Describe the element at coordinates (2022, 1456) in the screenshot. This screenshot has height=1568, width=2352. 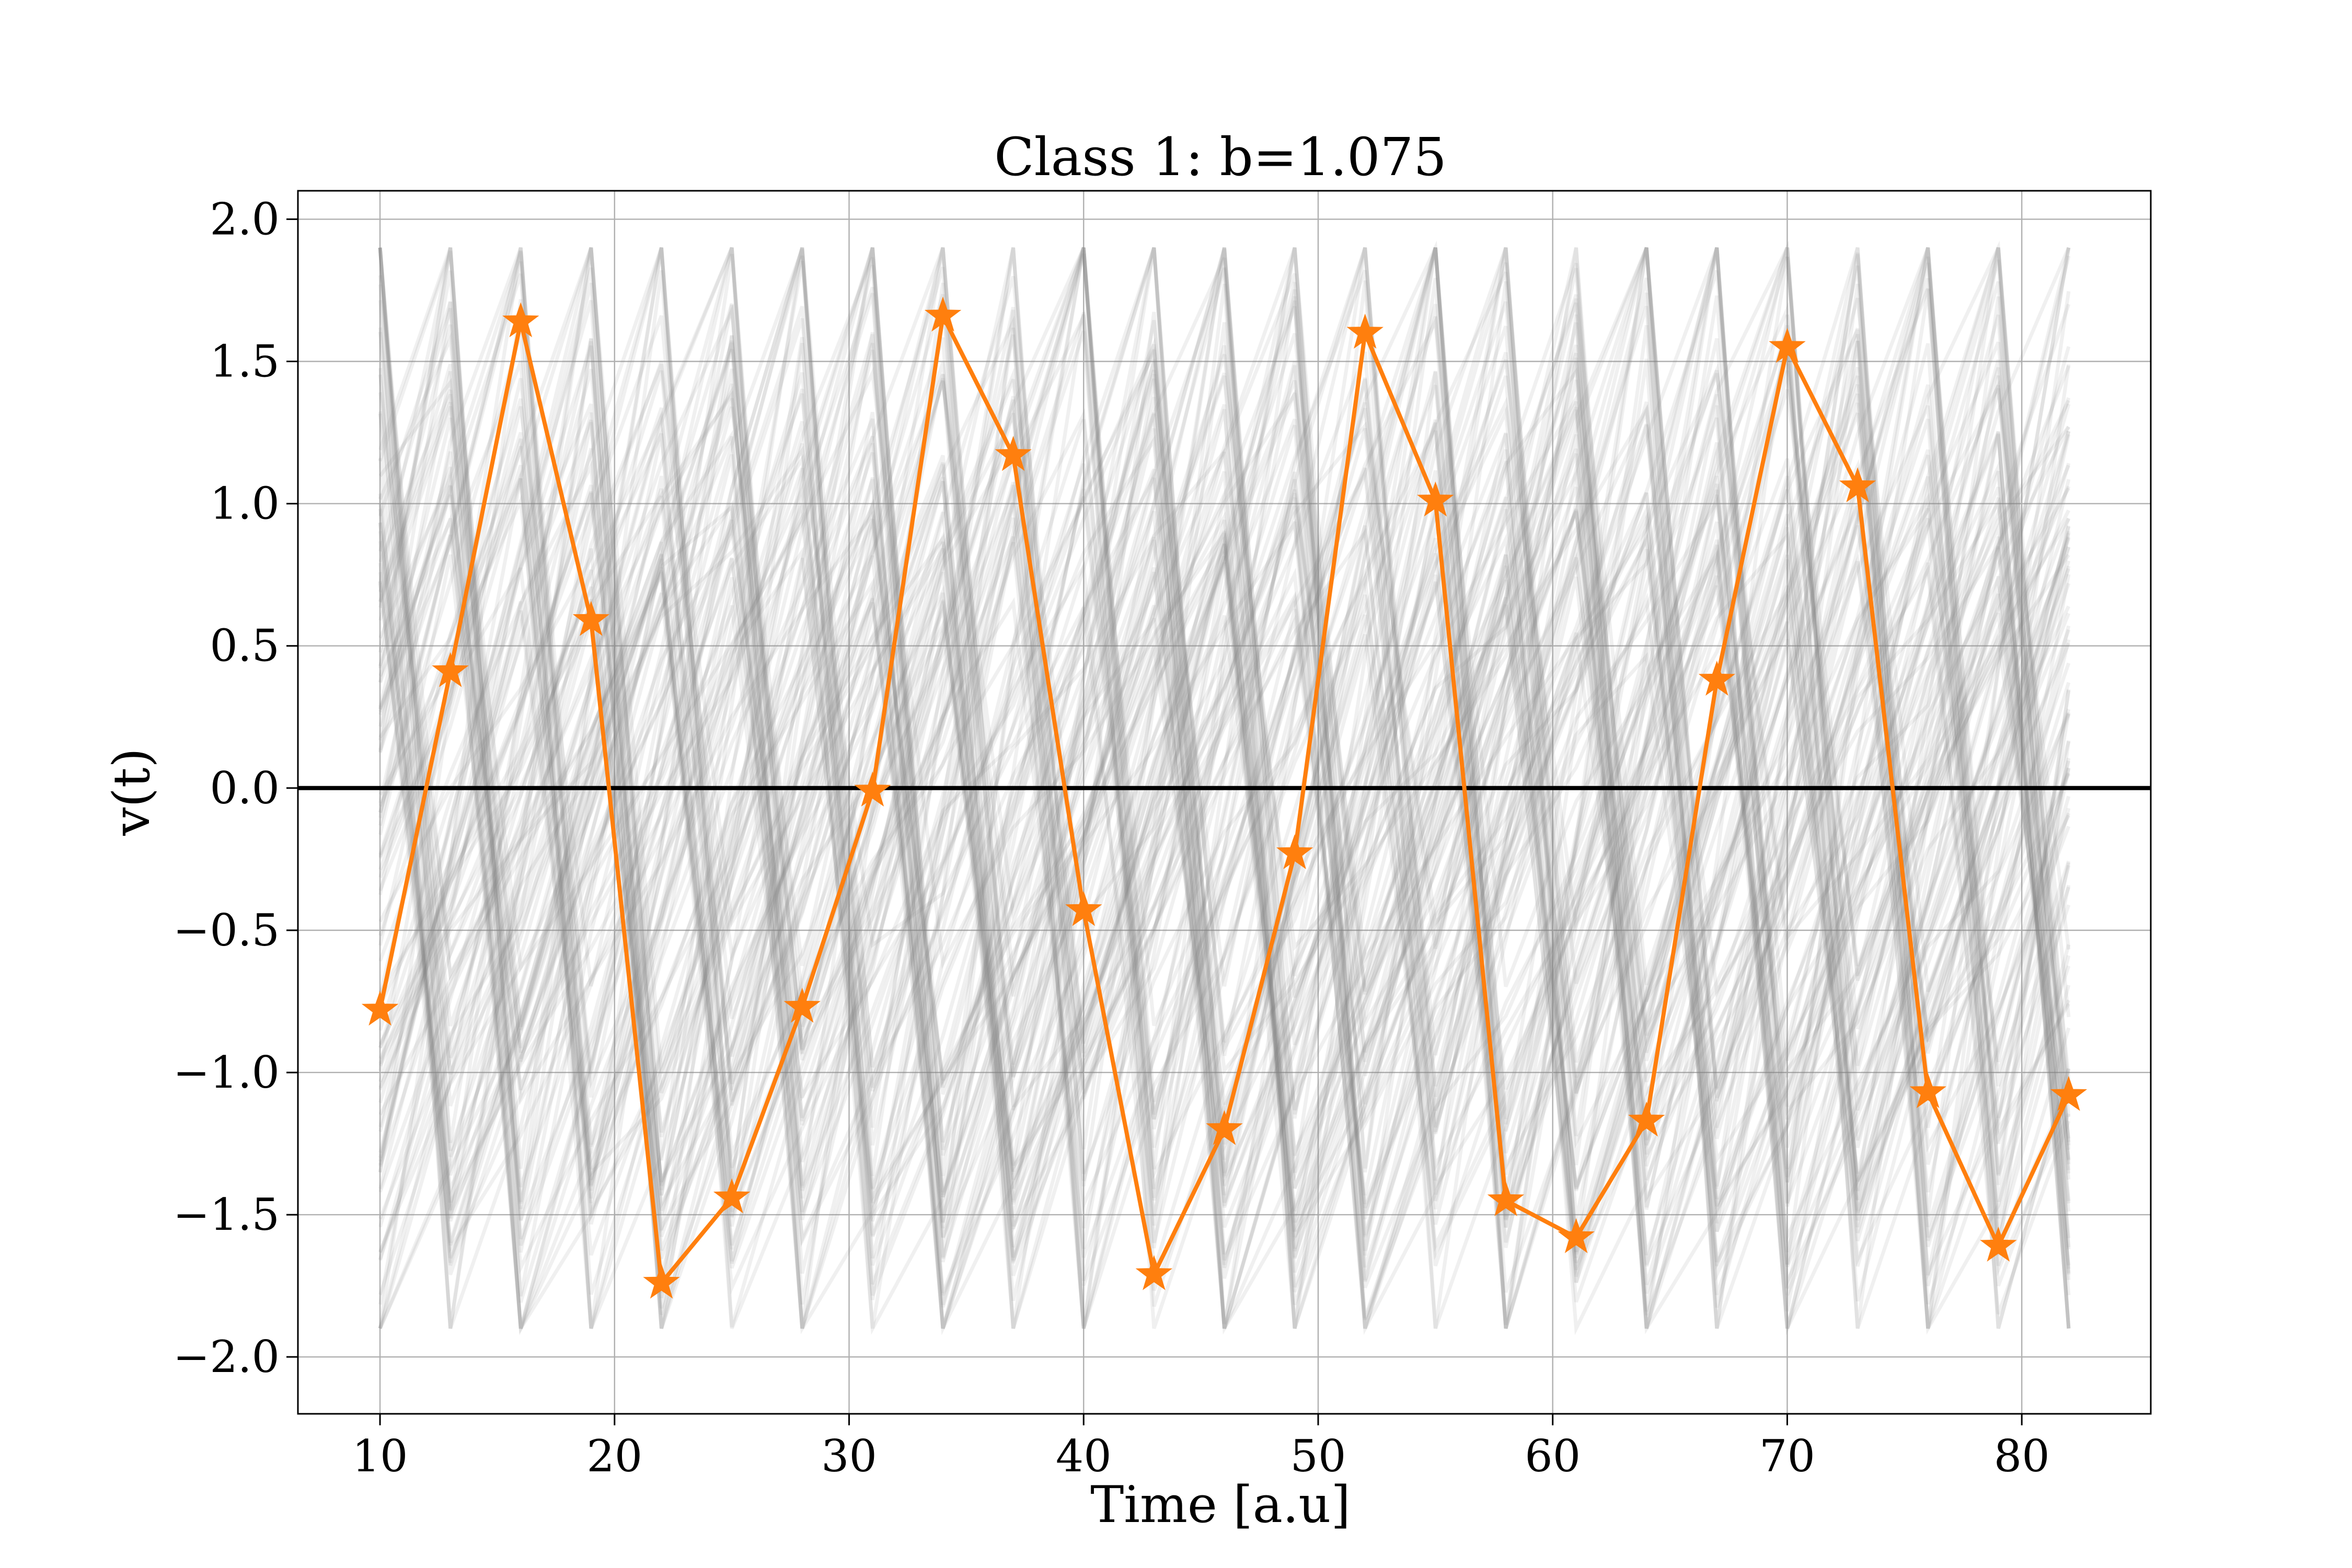
I see `x-tick-label-7: 80` at that location.